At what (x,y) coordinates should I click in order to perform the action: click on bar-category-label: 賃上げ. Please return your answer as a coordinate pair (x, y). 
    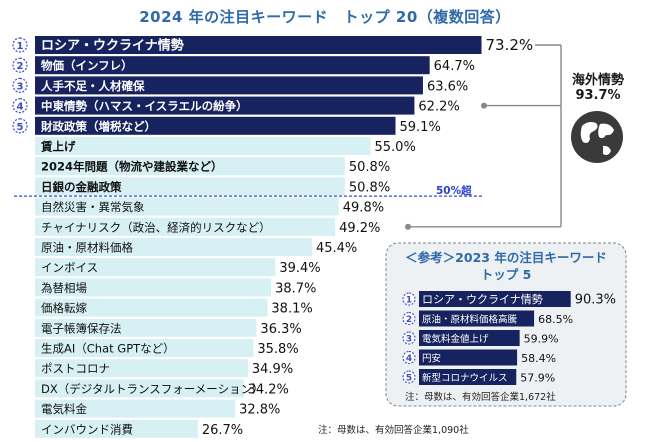
    Looking at the image, I should click on (58, 147).